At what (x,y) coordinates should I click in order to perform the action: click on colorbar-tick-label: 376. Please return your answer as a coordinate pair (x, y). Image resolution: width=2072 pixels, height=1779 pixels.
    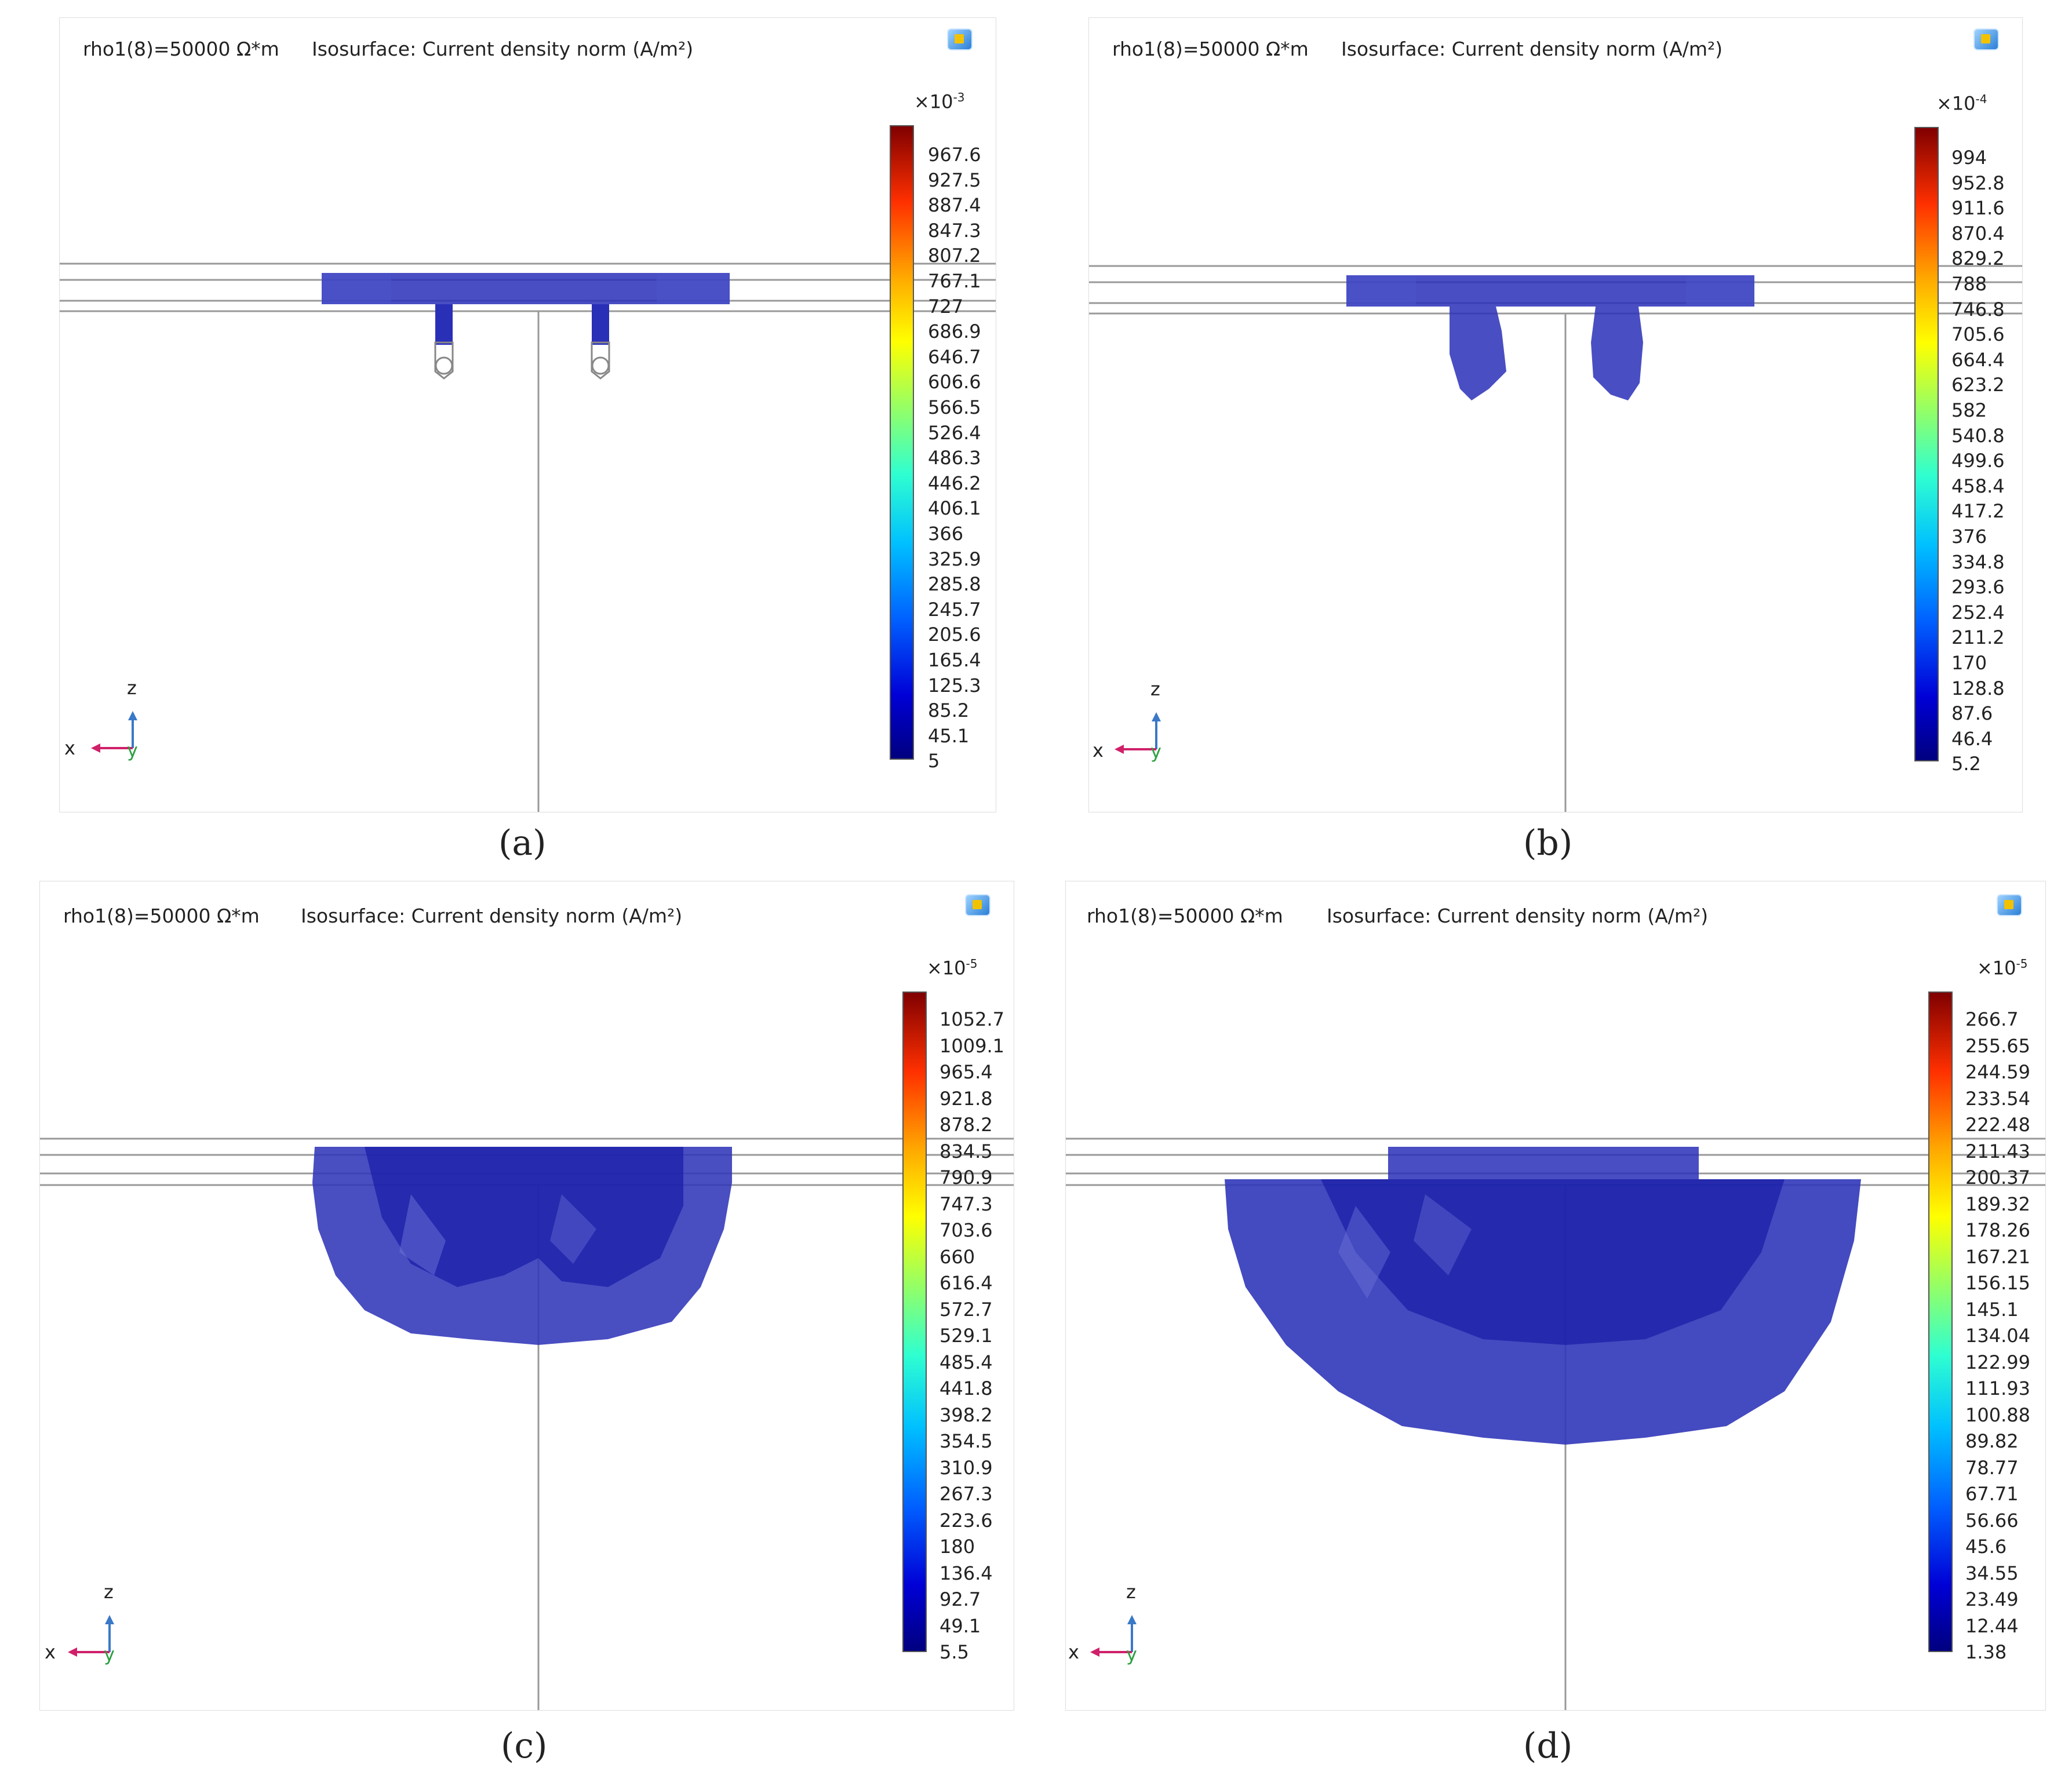
    Looking at the image, I should click on (1969, 537).